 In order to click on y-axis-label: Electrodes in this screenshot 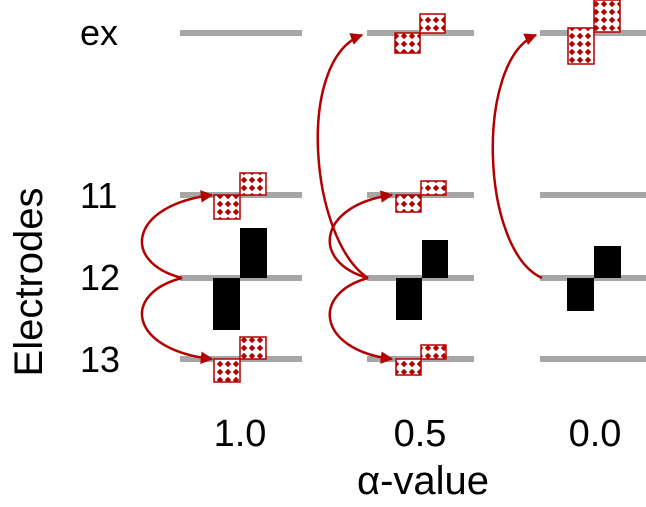, I will do `click(29, 282)`.